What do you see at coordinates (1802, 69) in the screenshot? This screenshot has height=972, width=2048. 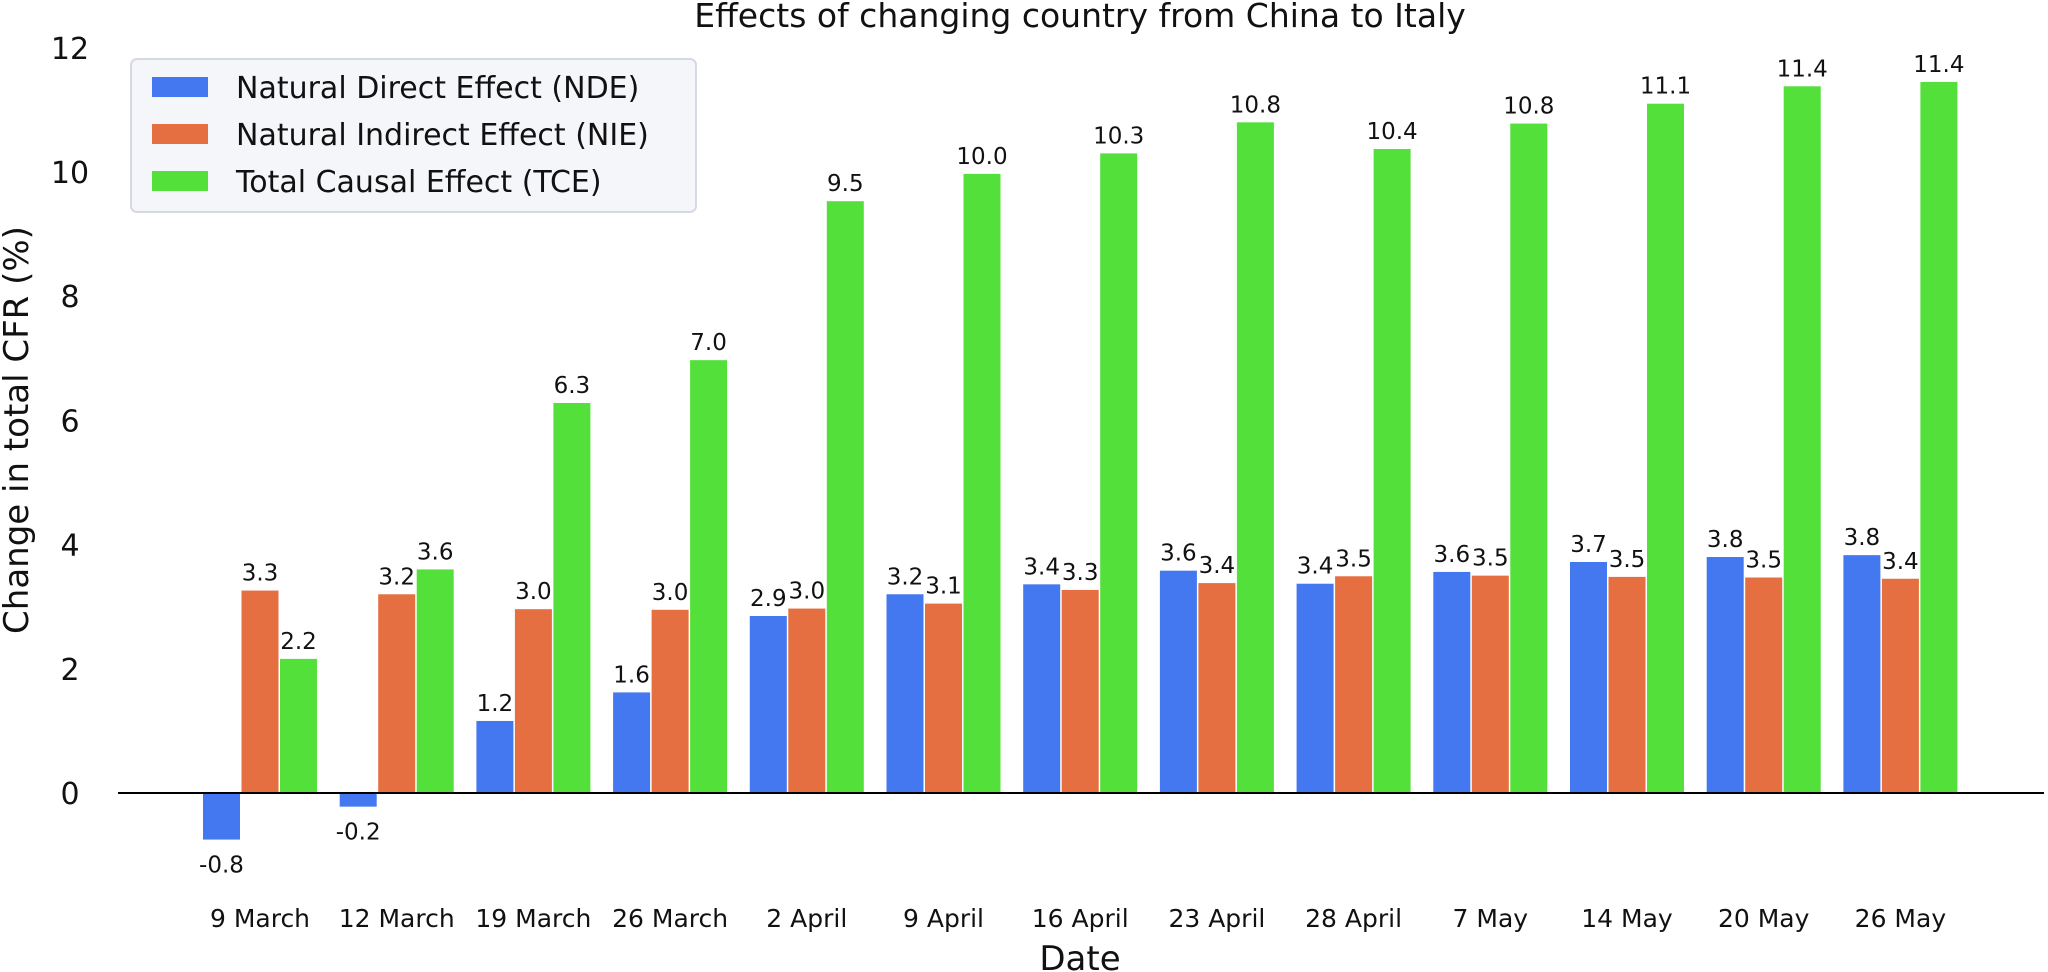 I see `data-label: 11.4` at bounding box center [1802, 69].